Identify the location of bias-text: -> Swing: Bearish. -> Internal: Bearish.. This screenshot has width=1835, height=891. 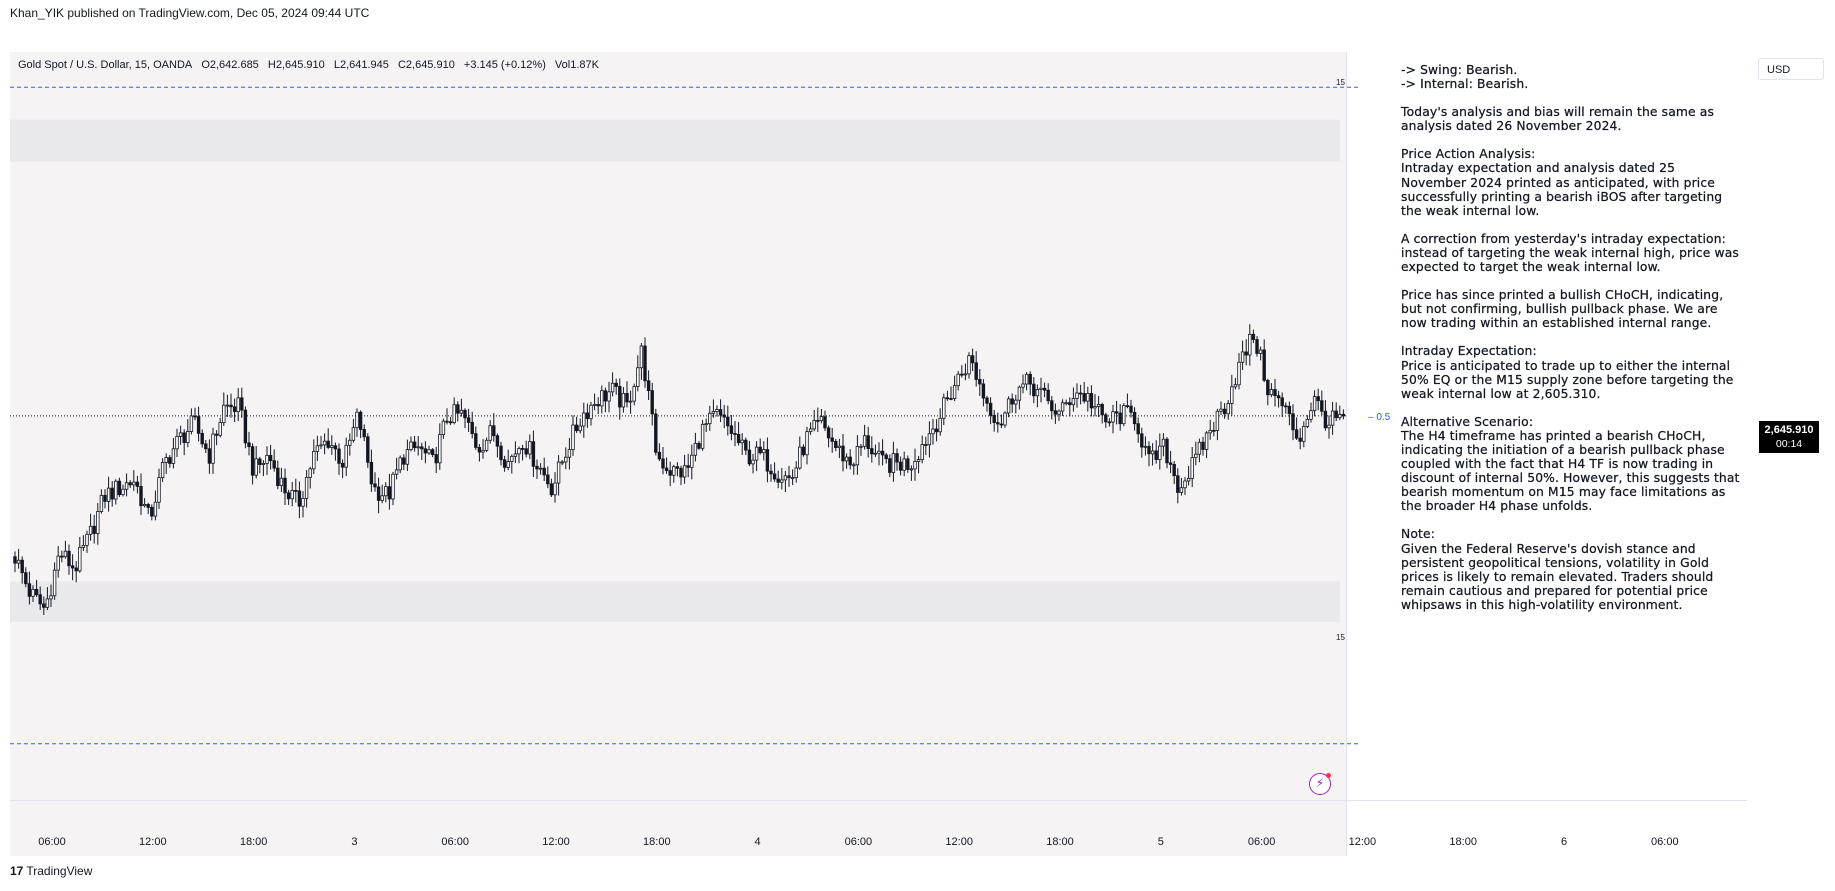
(1465, 77).